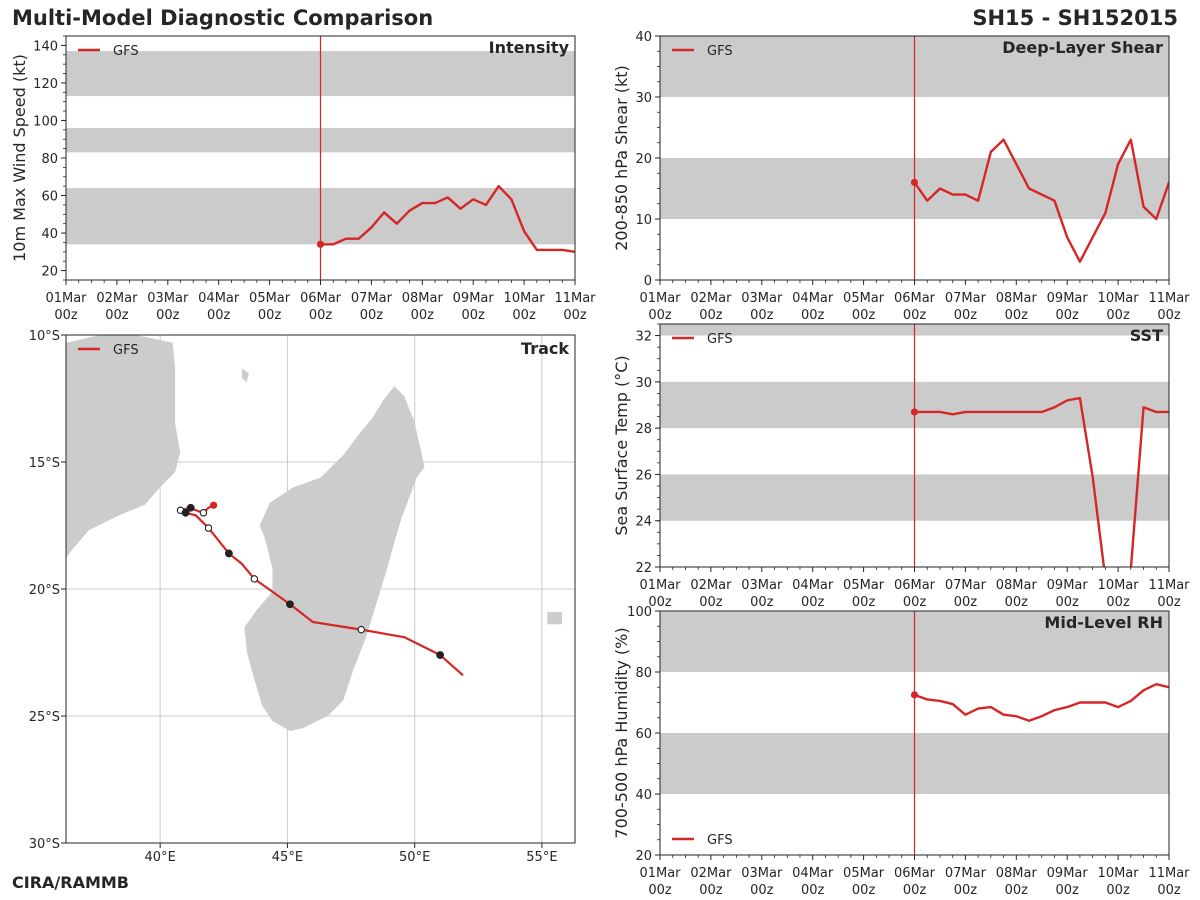 The width and height of the screenshot is (1200, 900). I want to click on intensity-ytick-label: 140, so click(45, 46).